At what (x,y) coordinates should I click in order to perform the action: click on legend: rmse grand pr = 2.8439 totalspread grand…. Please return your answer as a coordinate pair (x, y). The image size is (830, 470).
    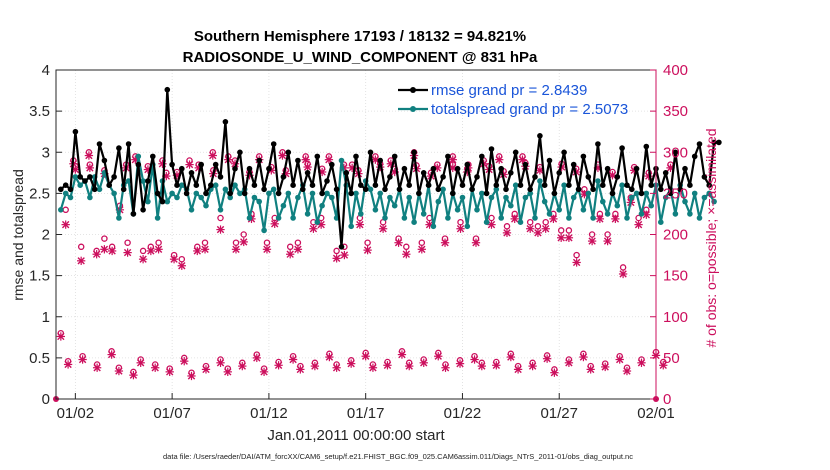
    Looking at the image, I should click on (513, 100).